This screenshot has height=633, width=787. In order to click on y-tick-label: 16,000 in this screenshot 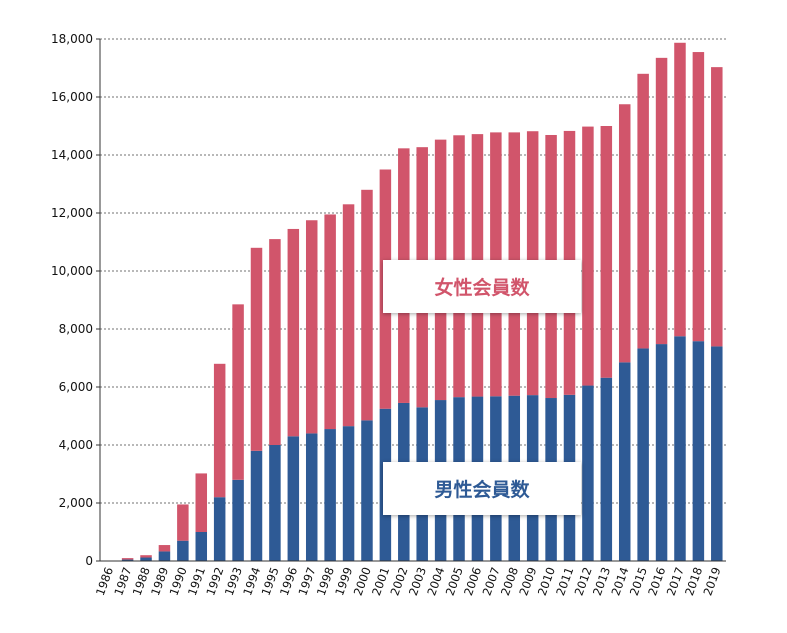, I will do `click(72, 97)`.